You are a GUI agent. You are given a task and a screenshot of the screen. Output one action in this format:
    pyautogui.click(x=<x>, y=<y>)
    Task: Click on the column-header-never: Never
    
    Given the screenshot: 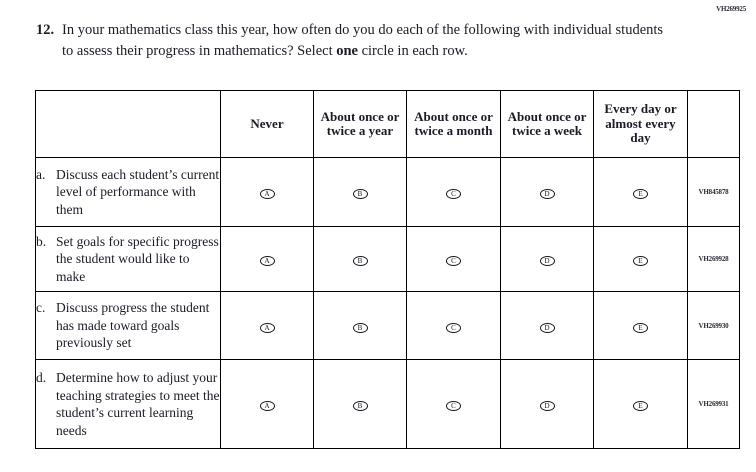 What is the action you would take?
    pyautogui.click(x=267, y=124)
    